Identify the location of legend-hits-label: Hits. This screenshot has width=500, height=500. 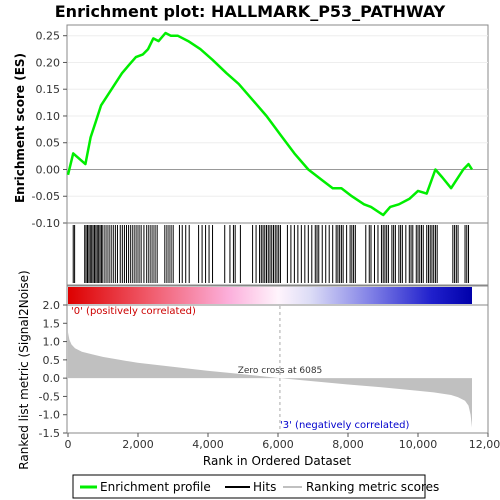
(264, 487).